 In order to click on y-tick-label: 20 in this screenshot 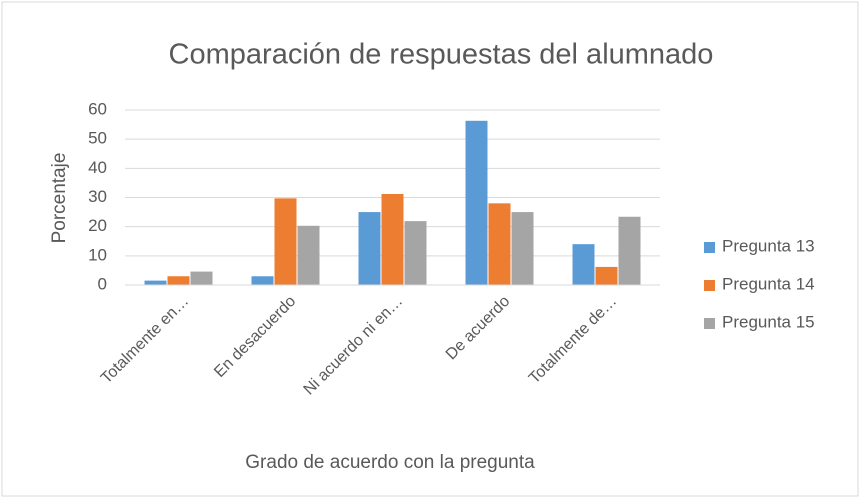, I will do `click(97, 225)`.